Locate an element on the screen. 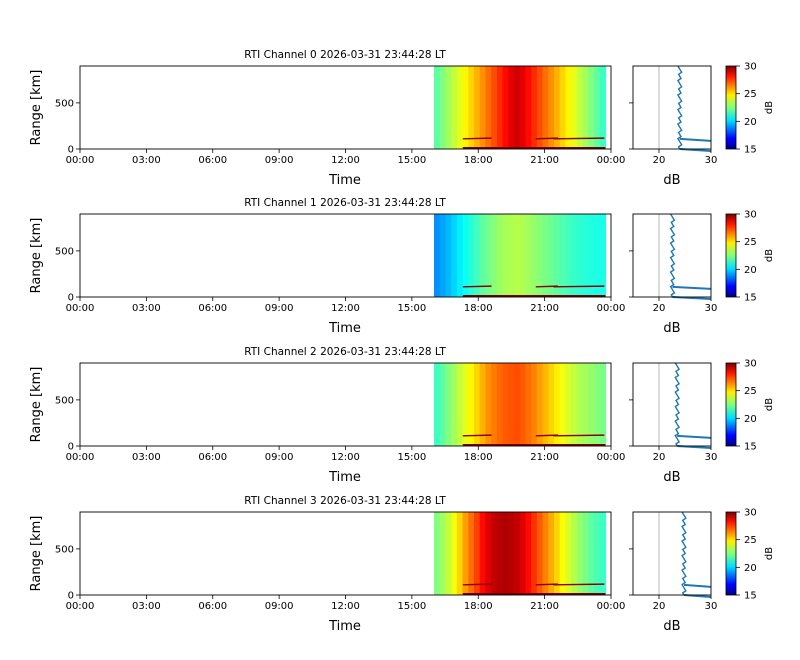 The image size is (800, 660). panel-title: RTI Channel 0 2026-03-31 23:44:28 LT is located at coordinates (345, 55).